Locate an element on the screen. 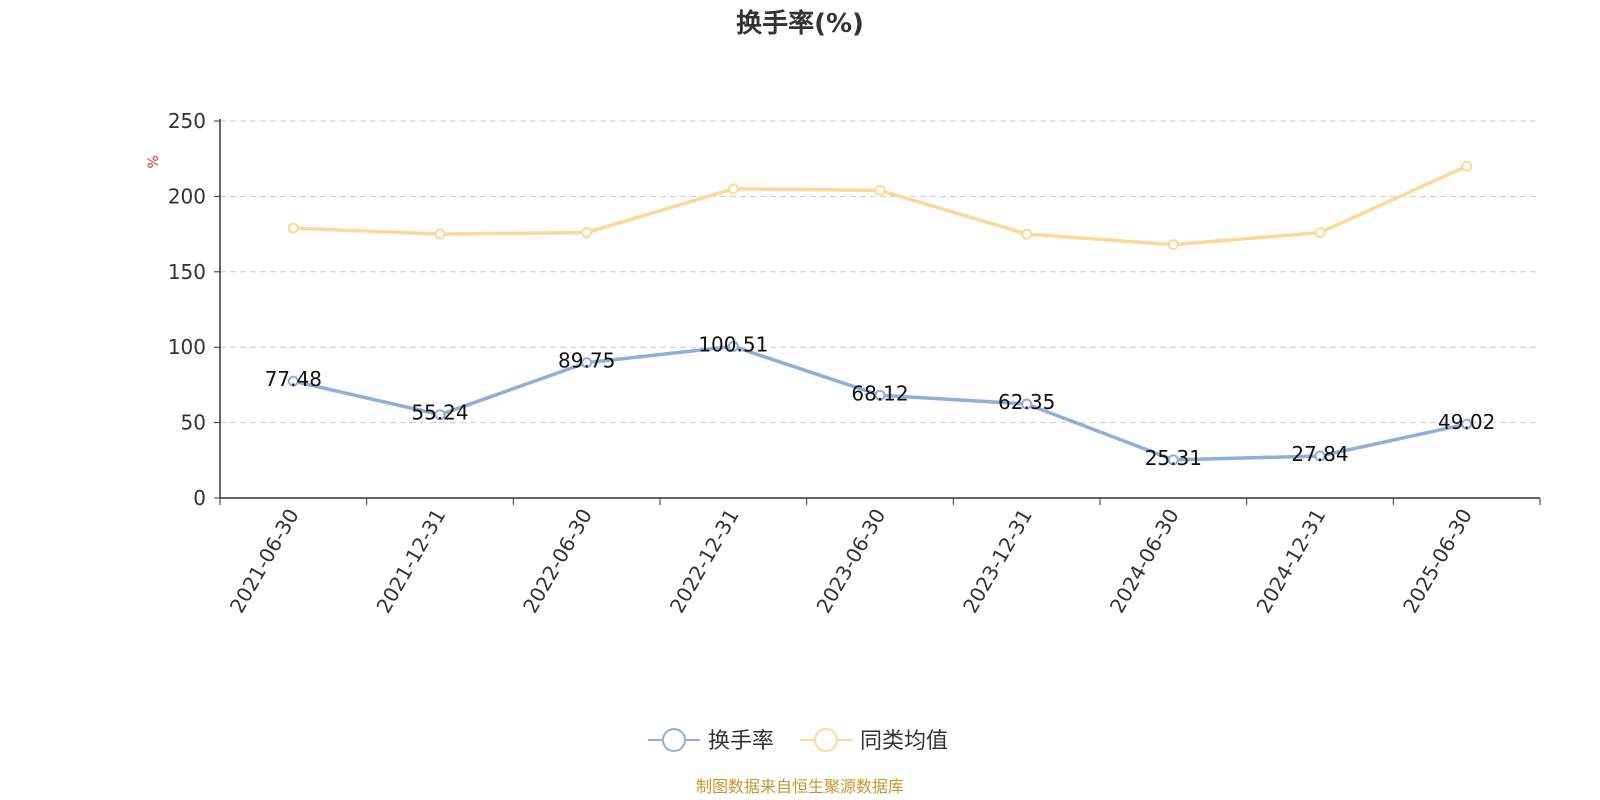  data-label-turnover: 100.51 is located at coordinates (733, 344).